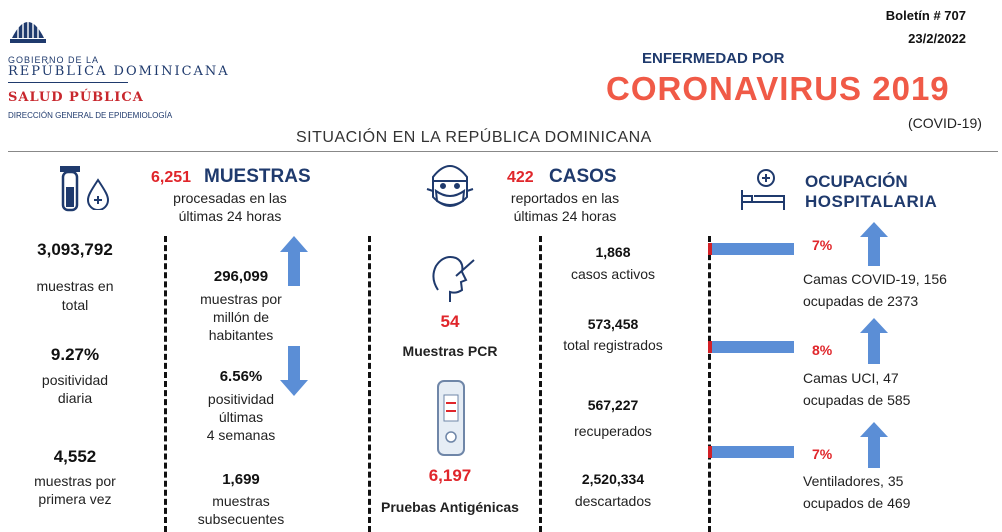 Image resolution: width=1002 pixels, height=532 pixels. What do you see at coordinates (713, 58) in the screenshot?
I see `title-small: ENFERMEDAD POR` at bounding box center [713, 58].